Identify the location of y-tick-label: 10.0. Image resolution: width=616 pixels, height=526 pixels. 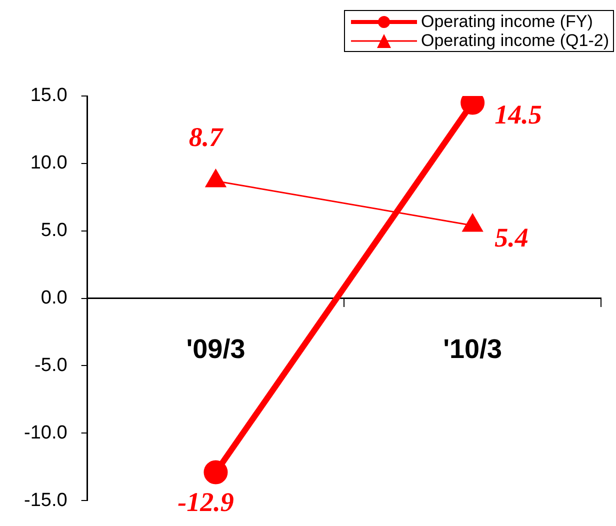
(49, 163).